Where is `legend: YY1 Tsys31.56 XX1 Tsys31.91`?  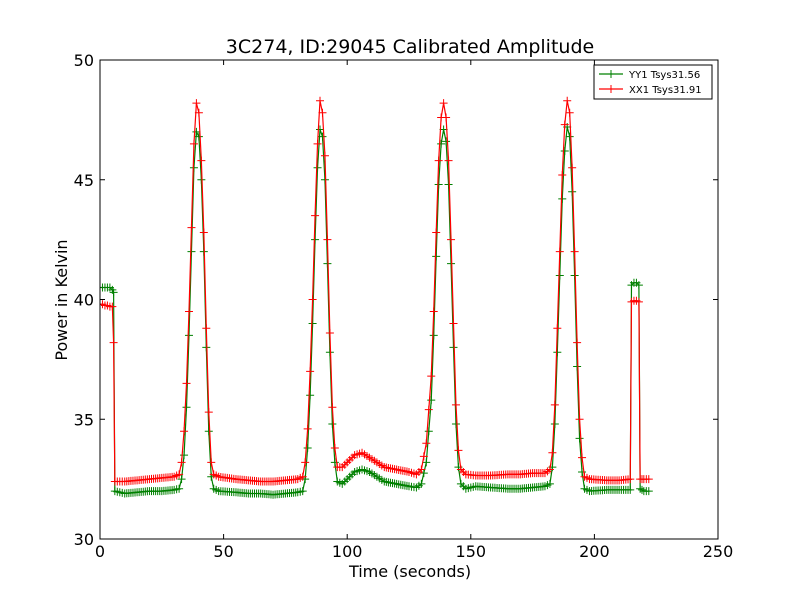 legend: YY1 Tsys31.56 XX1 Tsys31.91 is located at coordinates (653, 82).